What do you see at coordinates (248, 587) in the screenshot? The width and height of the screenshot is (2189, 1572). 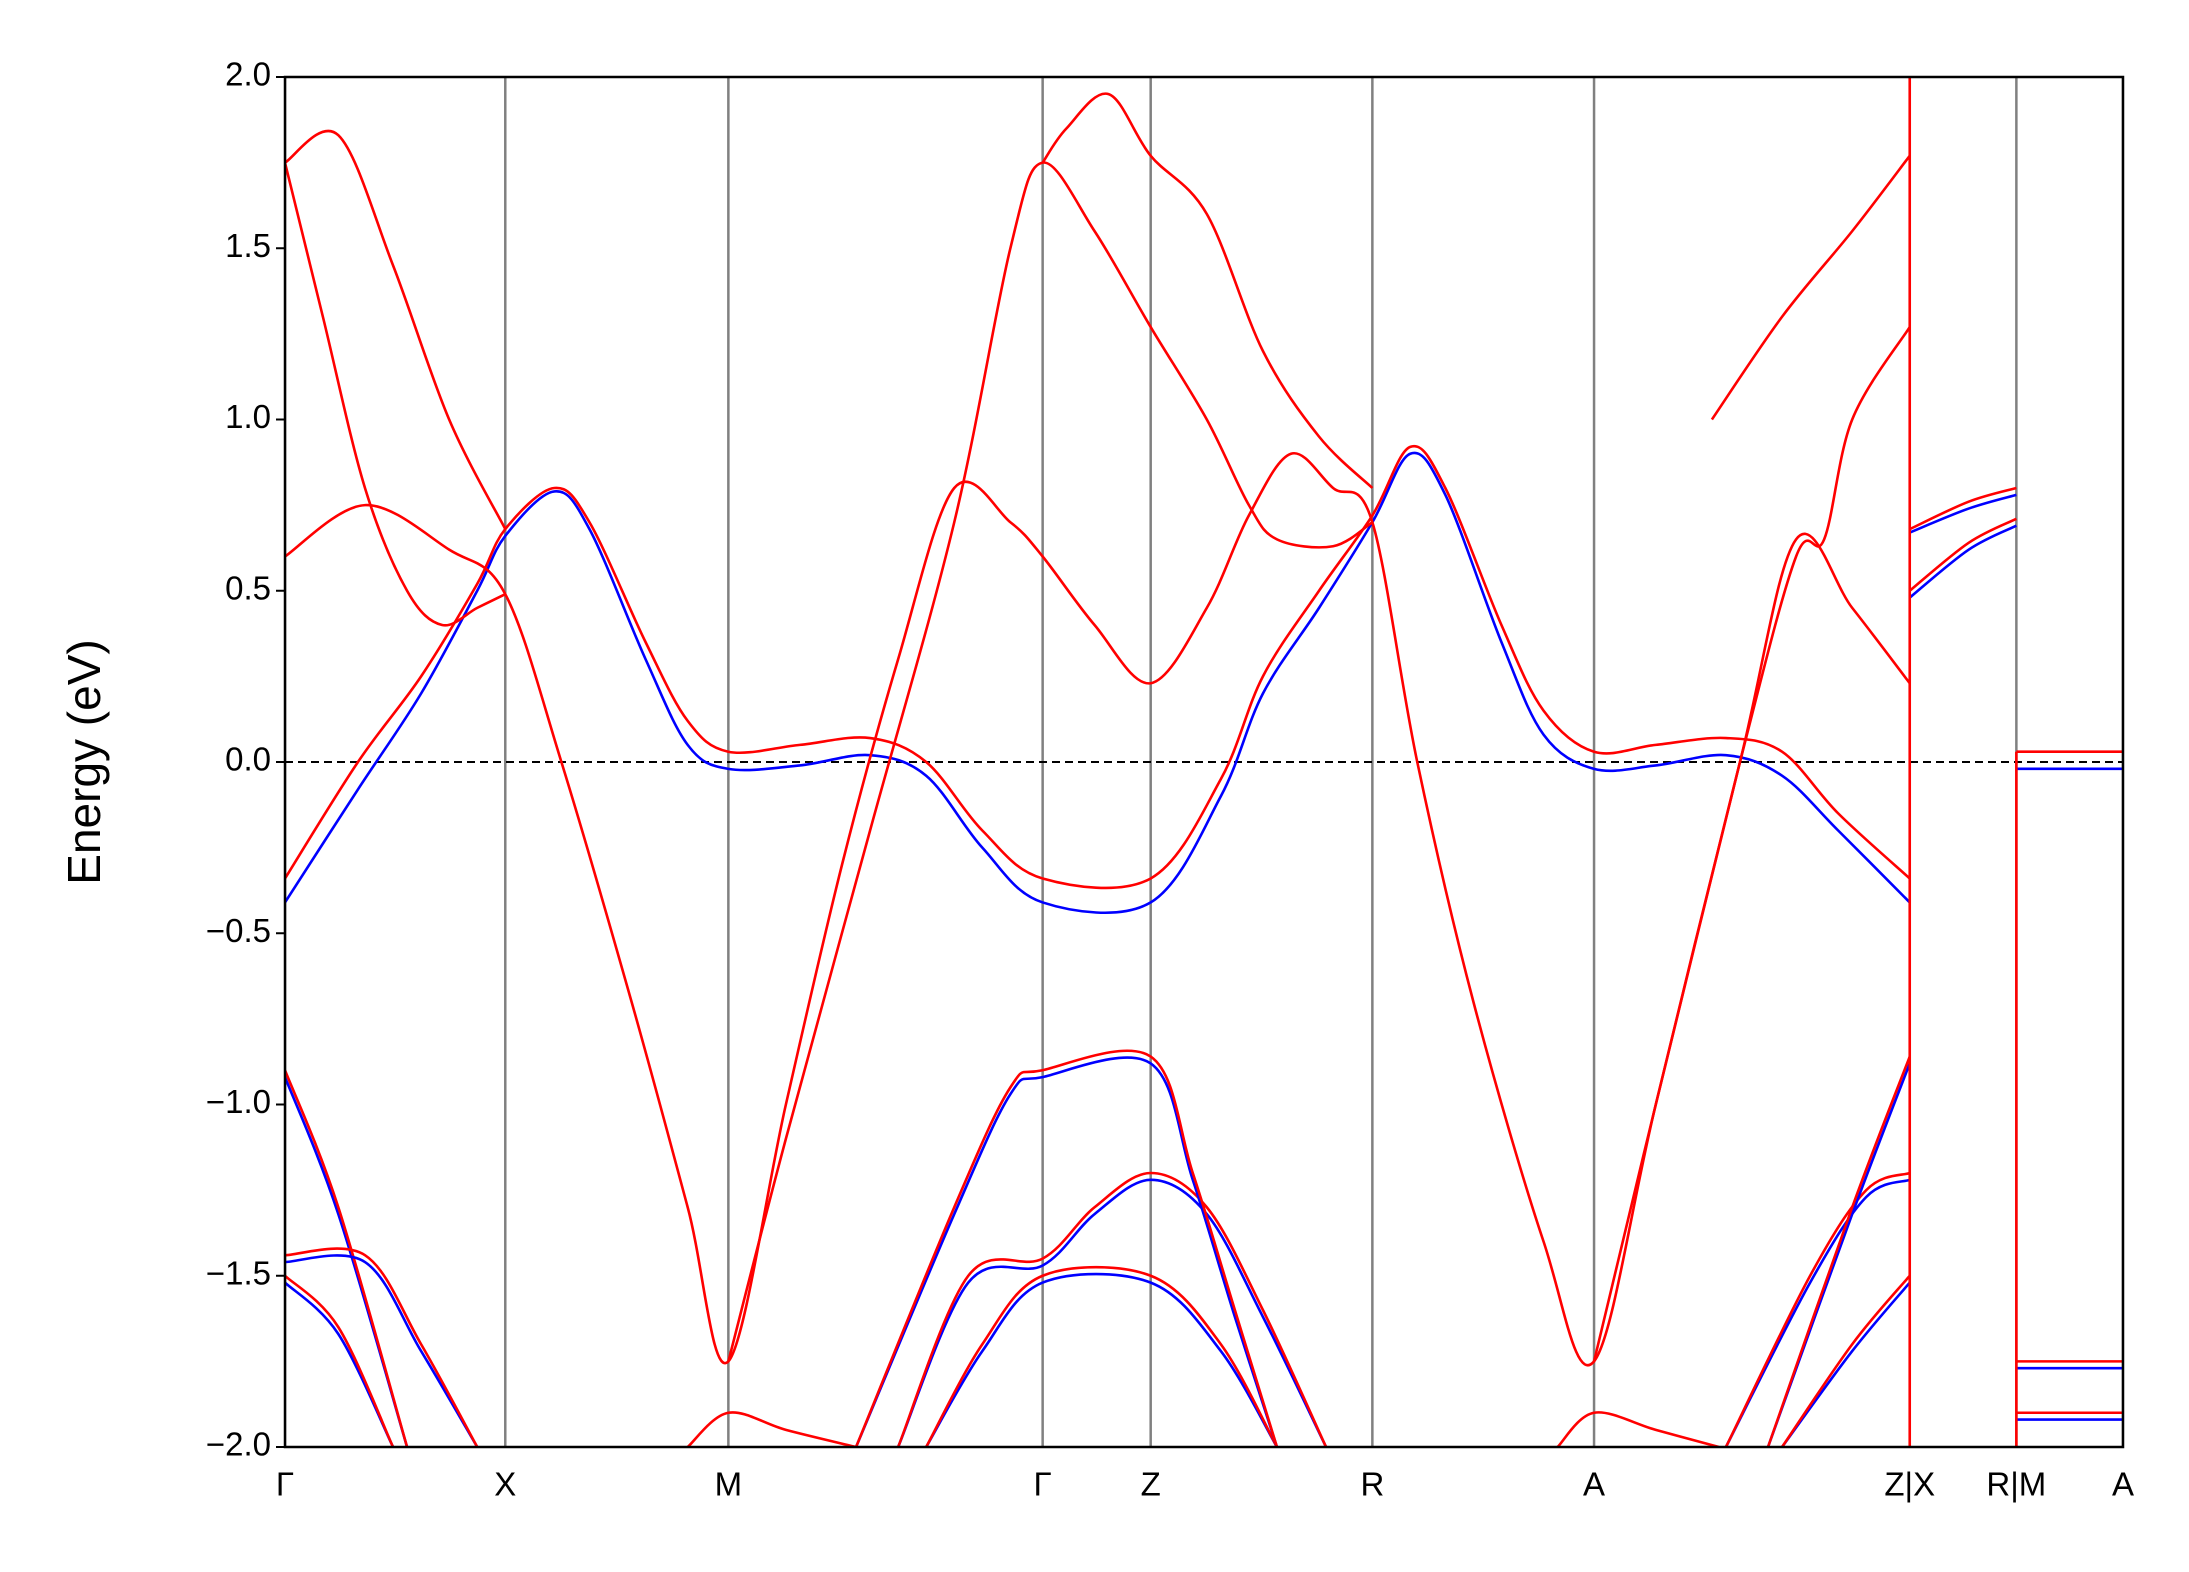 I see `y-tick-label: 0.5` at bounding box center [248, 587].